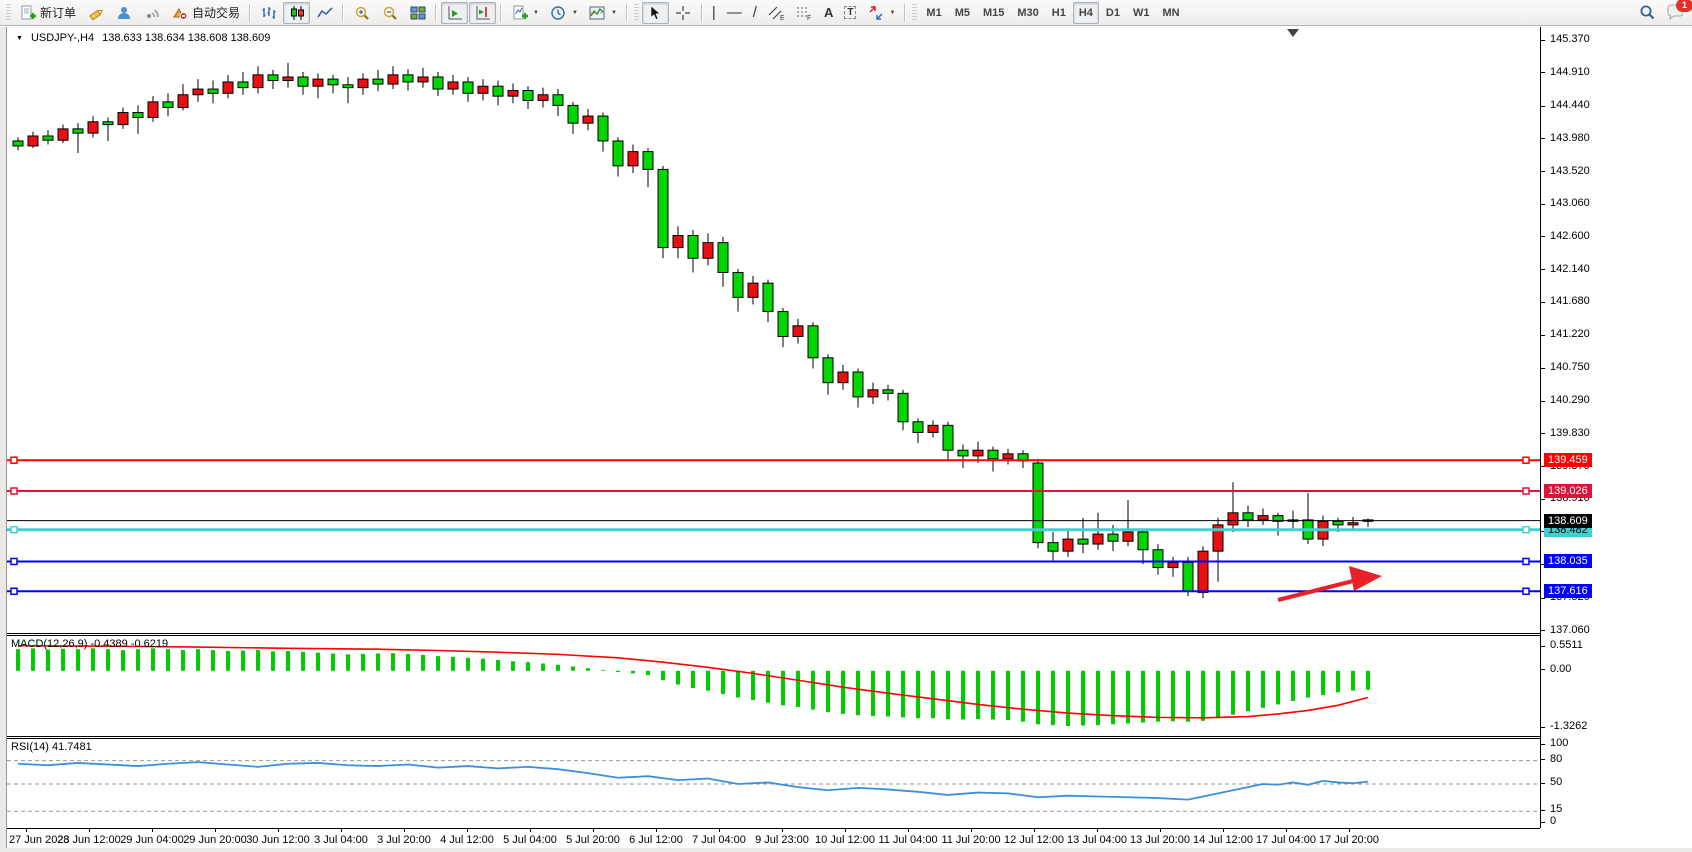 This screenshot has width=1692, height=852. I want to click on time-tick-label: 7 Jul 04:00, so click(719, 840).